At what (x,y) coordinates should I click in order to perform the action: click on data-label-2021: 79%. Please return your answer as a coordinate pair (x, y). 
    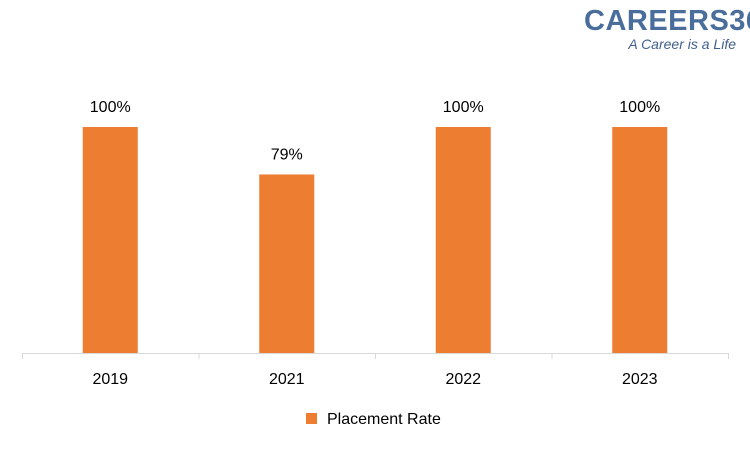
    Looking at the image, I should click on (287, 154).